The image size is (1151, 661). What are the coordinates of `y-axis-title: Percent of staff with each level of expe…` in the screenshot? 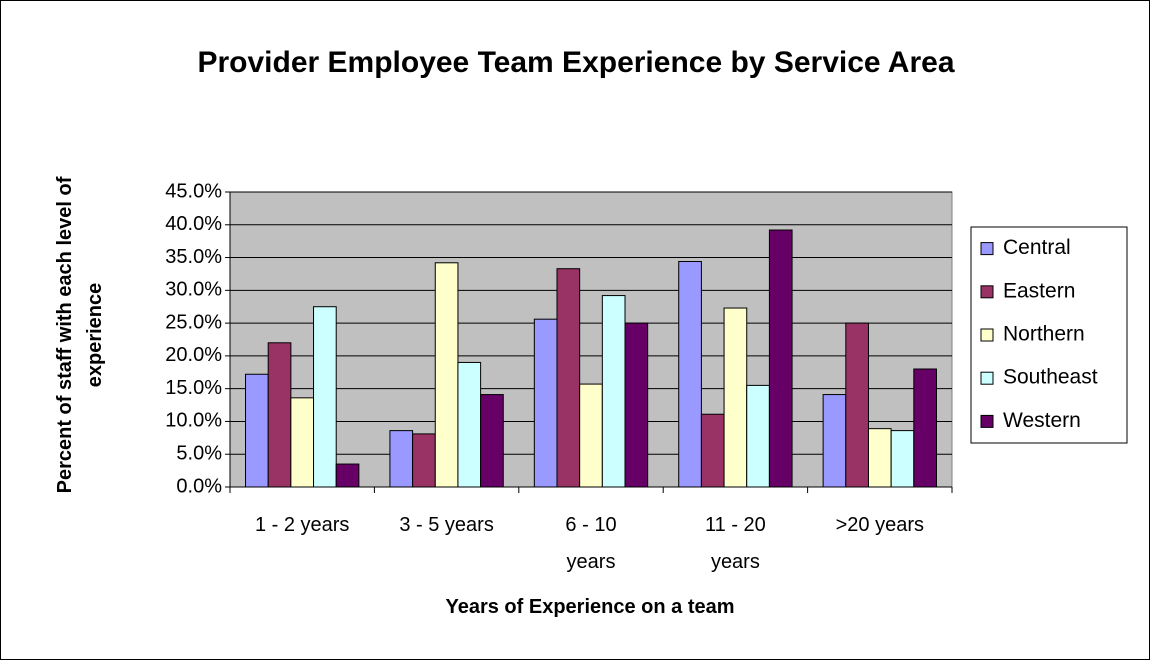 It's located at (80, 335).